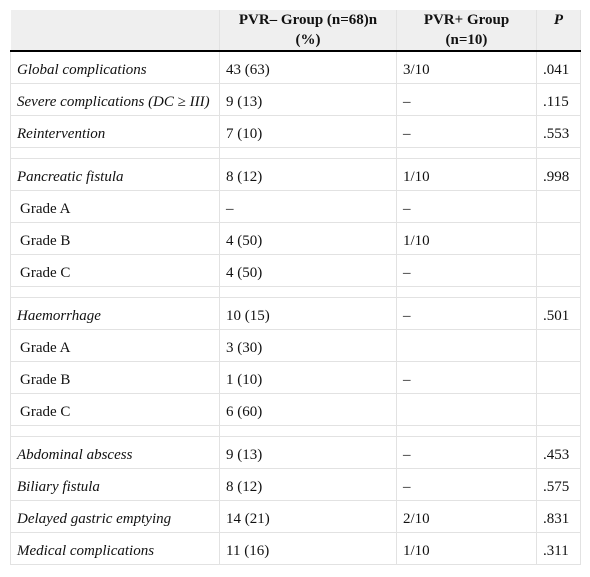 The width and height of the screenshot is (590, 577). What do you see at coordinates (308, 131) in the screenshot?
I see `cell: 7 (10)` at bounding box center [308, 131].